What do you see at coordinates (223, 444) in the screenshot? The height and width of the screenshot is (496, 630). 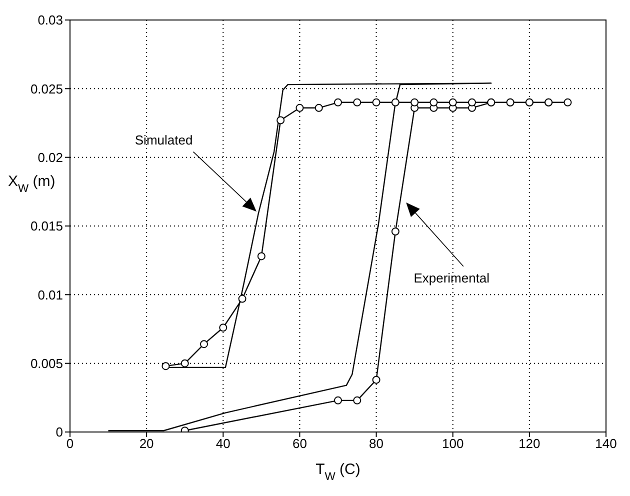 I see `x-tick-label: 40` at bounding box center [223, 444].